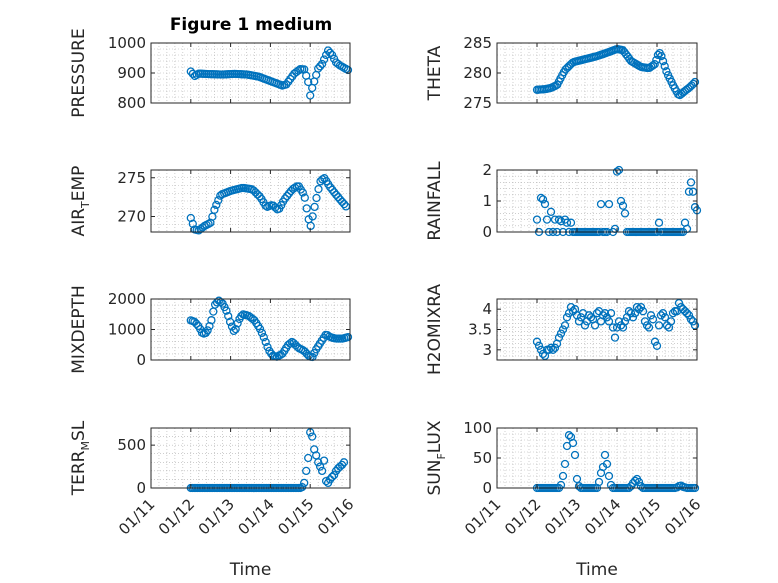  Describe the element at coordinates (80, 458) in the screenshot. I see `y-axis-label: TERRMSL` at that location.